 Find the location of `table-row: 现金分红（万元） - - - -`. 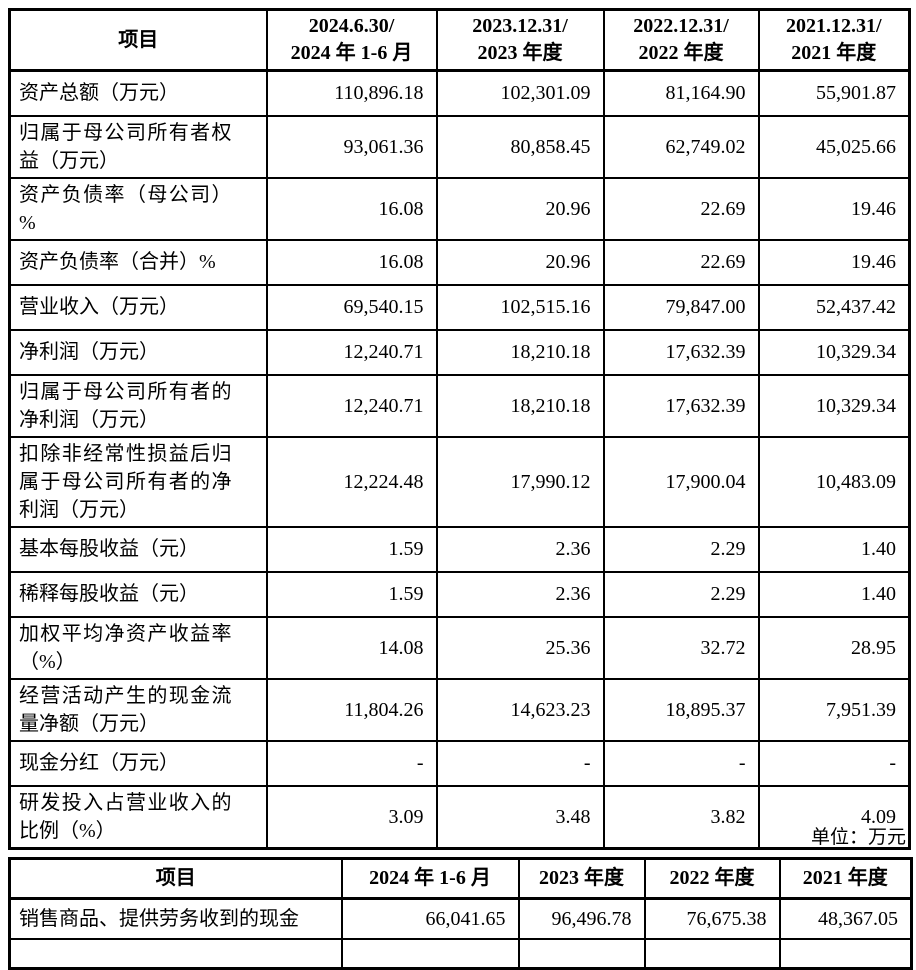

table-row: 现金分红（万元） - - - - is located at coordinates (459, 763).